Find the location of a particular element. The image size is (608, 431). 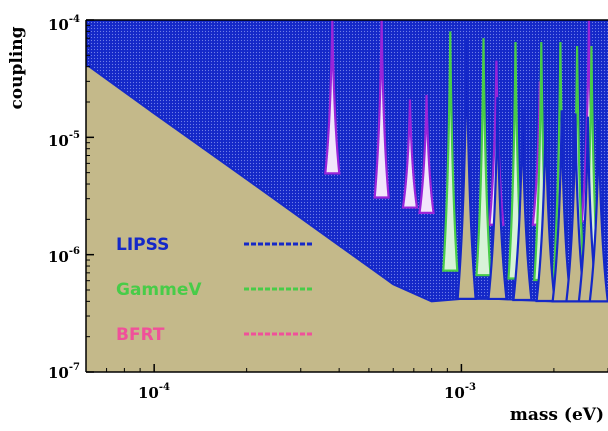

legend-label-bfrt: BFRT is located at coordinates (140, 335).